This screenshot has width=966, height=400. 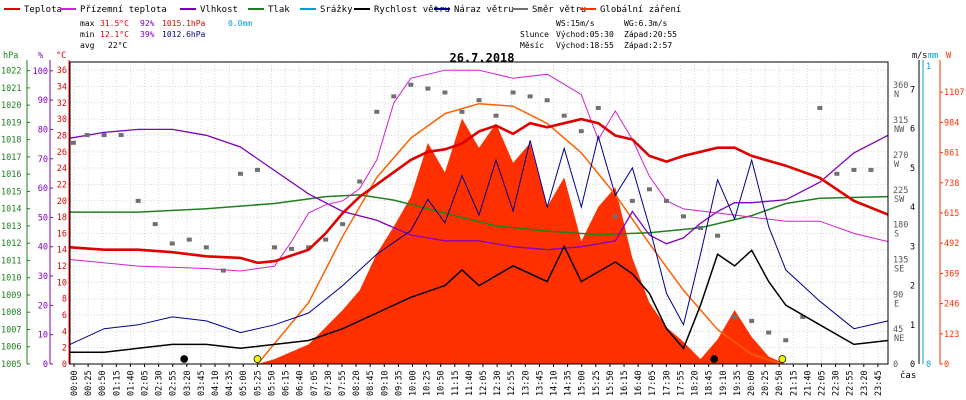 I want to click on tick-rad: 369, so click(x=951, y=274).